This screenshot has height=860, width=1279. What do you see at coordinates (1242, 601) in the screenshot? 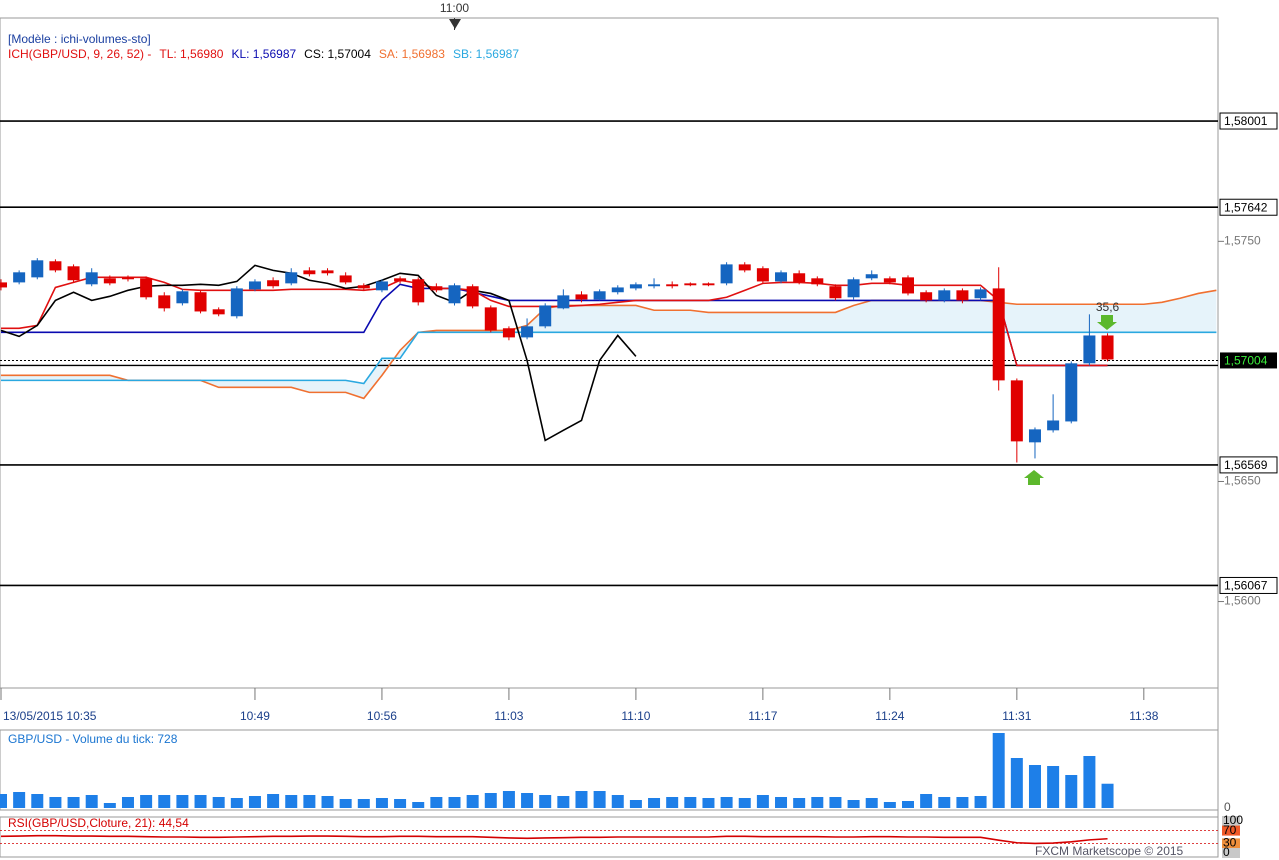
I see `y-tick-label: 1,5600` at bounding box center [1242, 601].